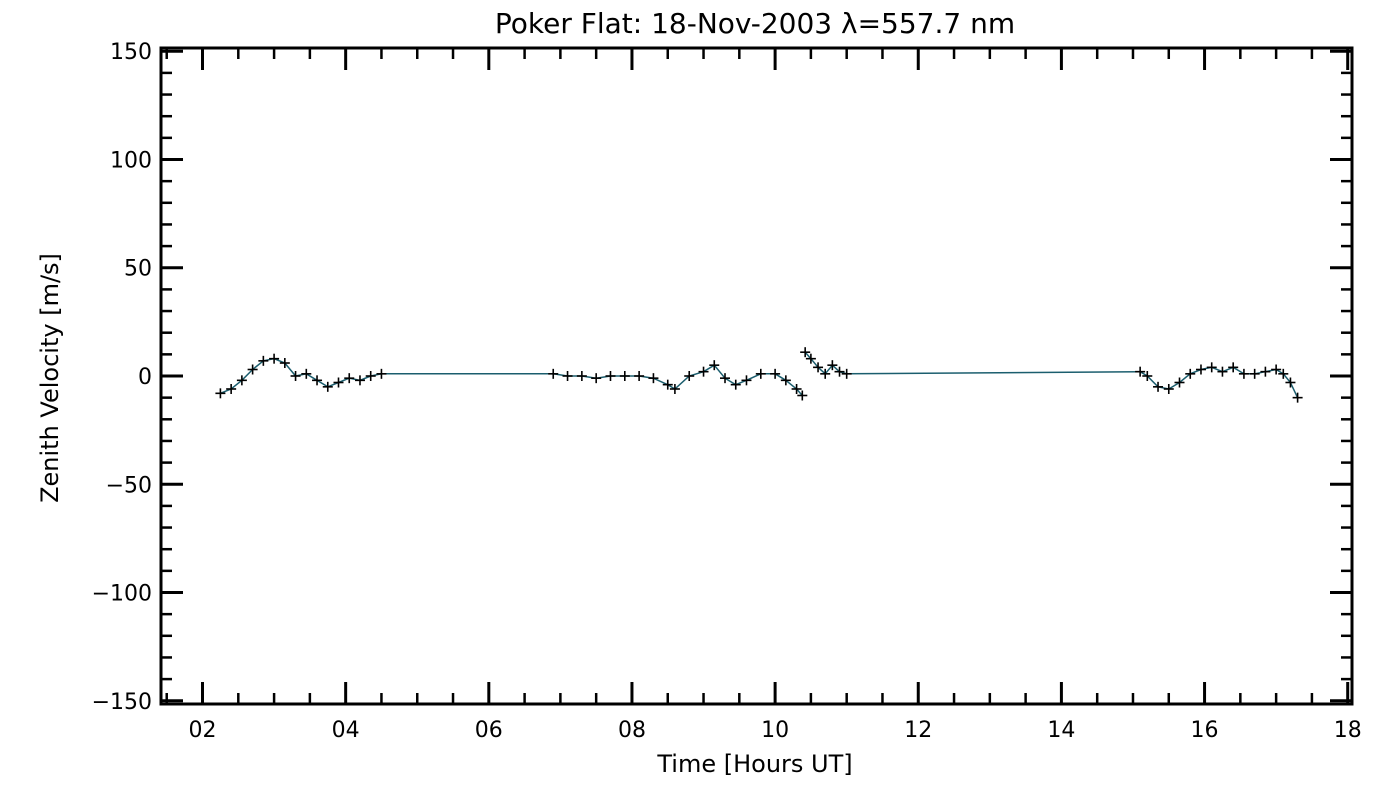 This screenshot has width=1400, height=805. I want to click on x-tick-label: 16, so click(1205, 730).